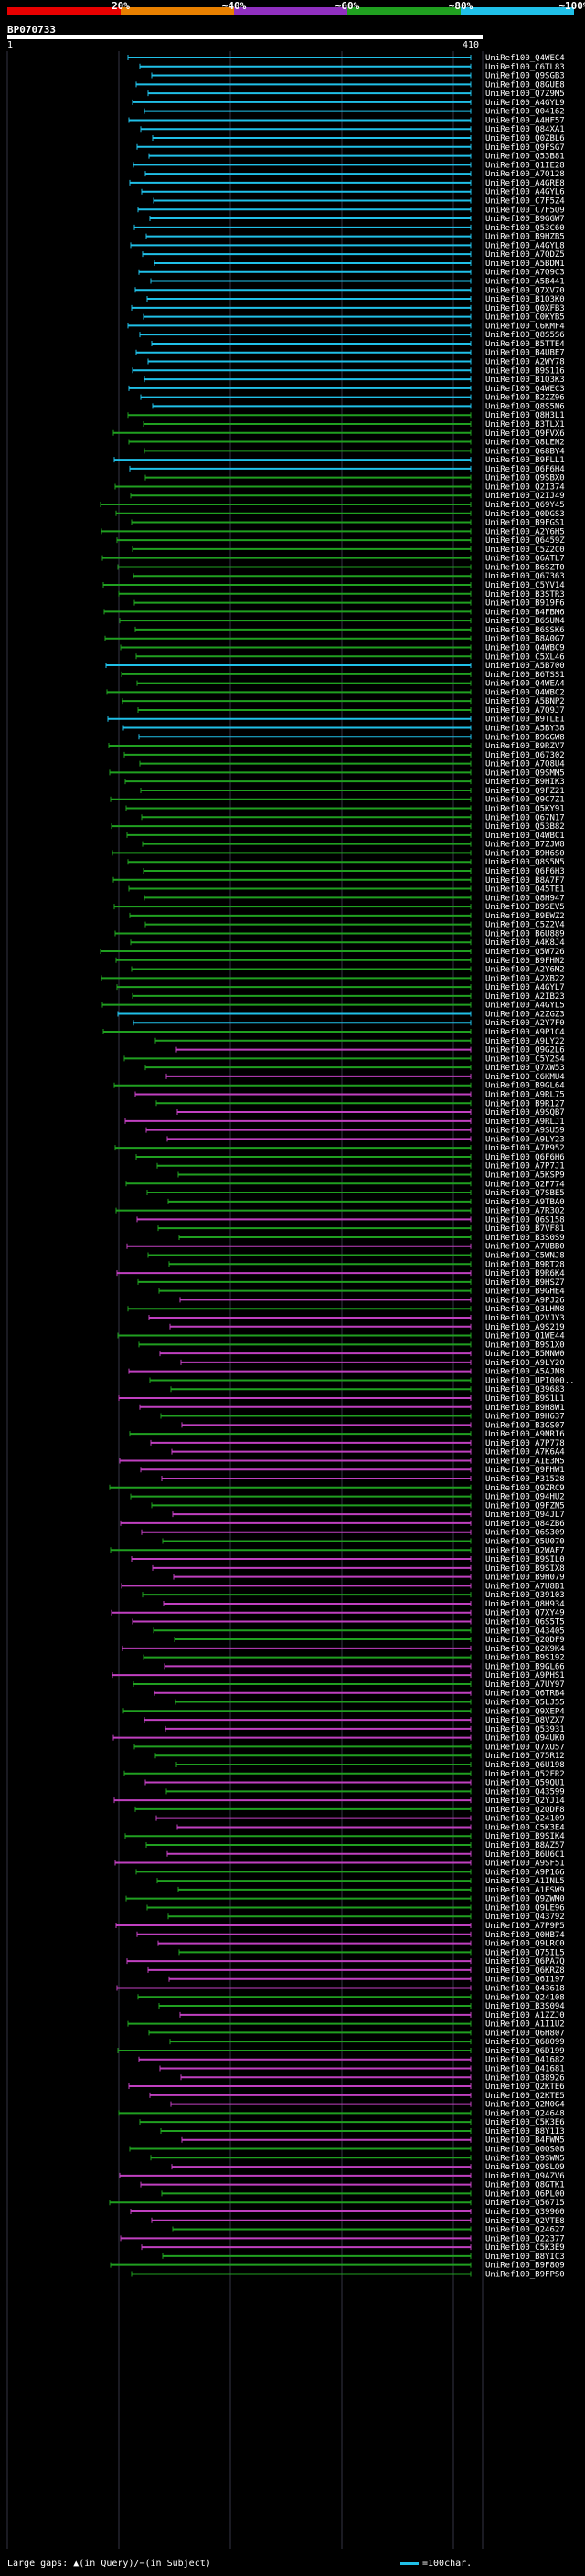 Image resolution: width=585 pixels, height=2576 pixels. What do you see at coordinates (344, 1059) in the screenshot?
I see `hit-row: UniRef100_C5Y2S4` at bounding box center [344, 1059].